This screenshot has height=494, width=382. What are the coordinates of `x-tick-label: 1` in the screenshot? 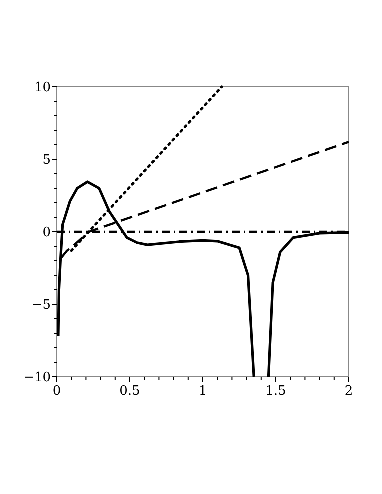 It's located at (203, 391).